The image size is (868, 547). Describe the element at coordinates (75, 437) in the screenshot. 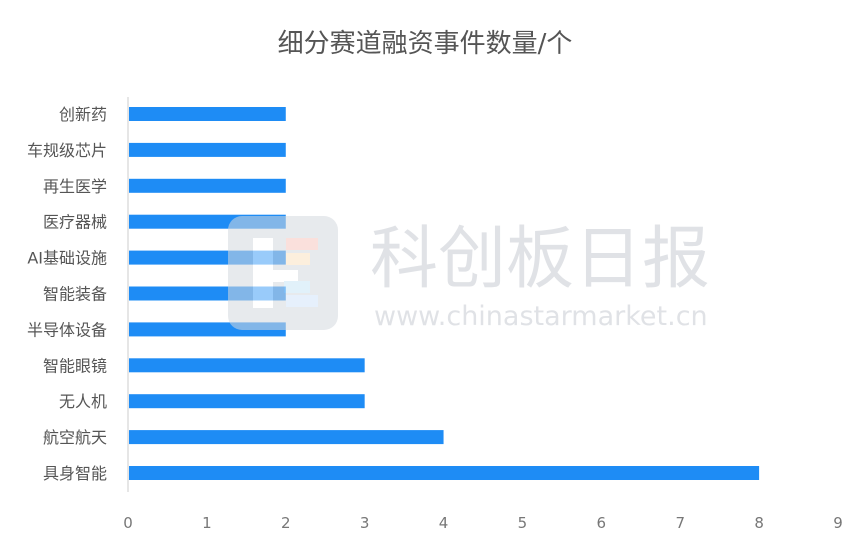

I see `category-label: 航空航天` at that location.